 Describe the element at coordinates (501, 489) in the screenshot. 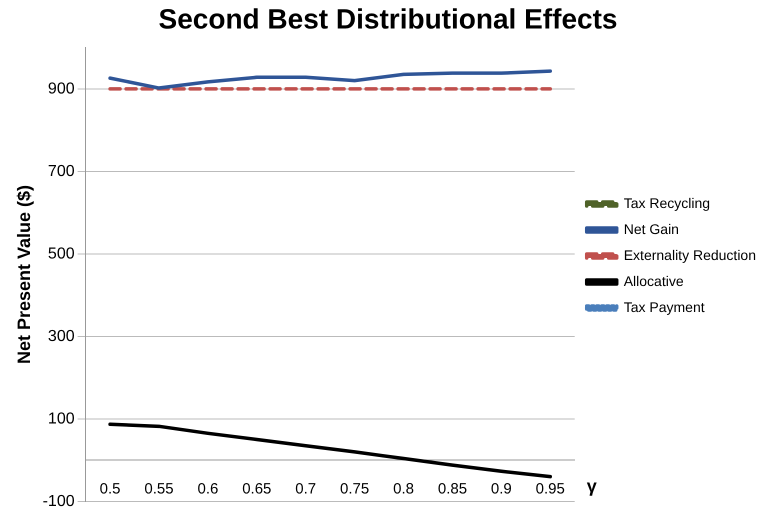

I see `x-tick-label: 0.9` at that location.